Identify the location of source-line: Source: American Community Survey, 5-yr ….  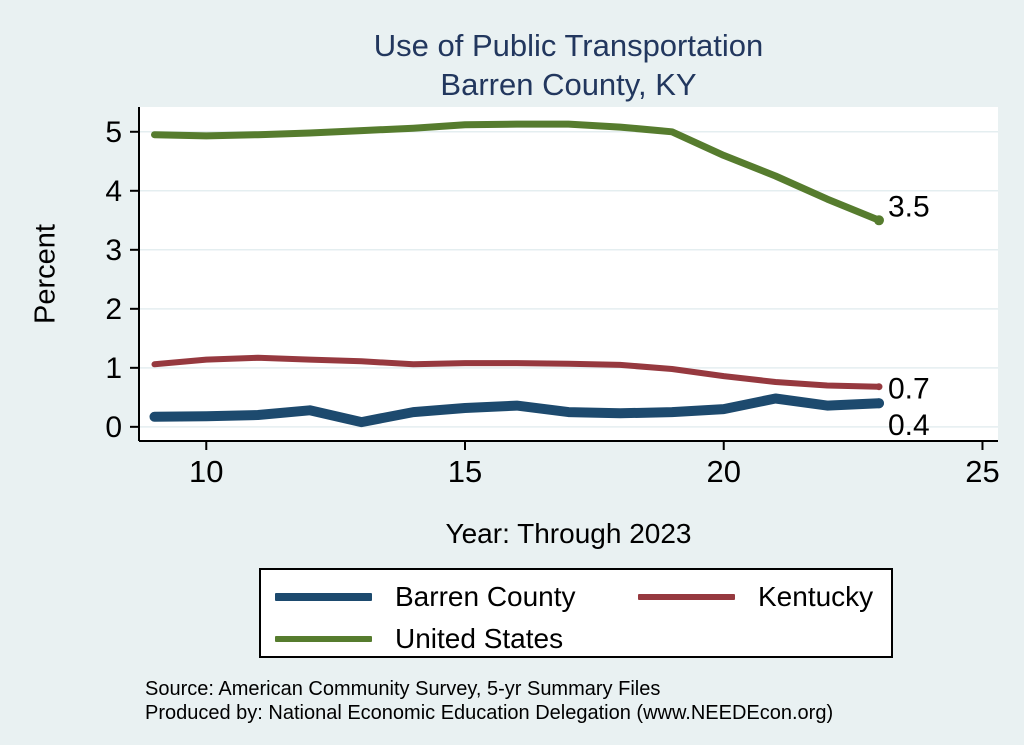
(403, 689).